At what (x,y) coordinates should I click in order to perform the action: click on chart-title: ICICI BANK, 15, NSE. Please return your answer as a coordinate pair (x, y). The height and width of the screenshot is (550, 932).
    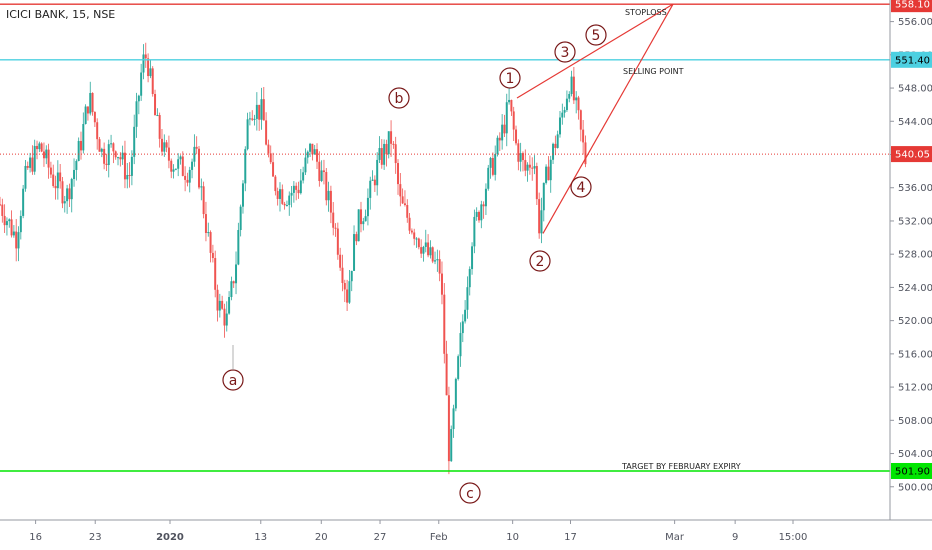
    Looking at the image, I should click on (60, 14).